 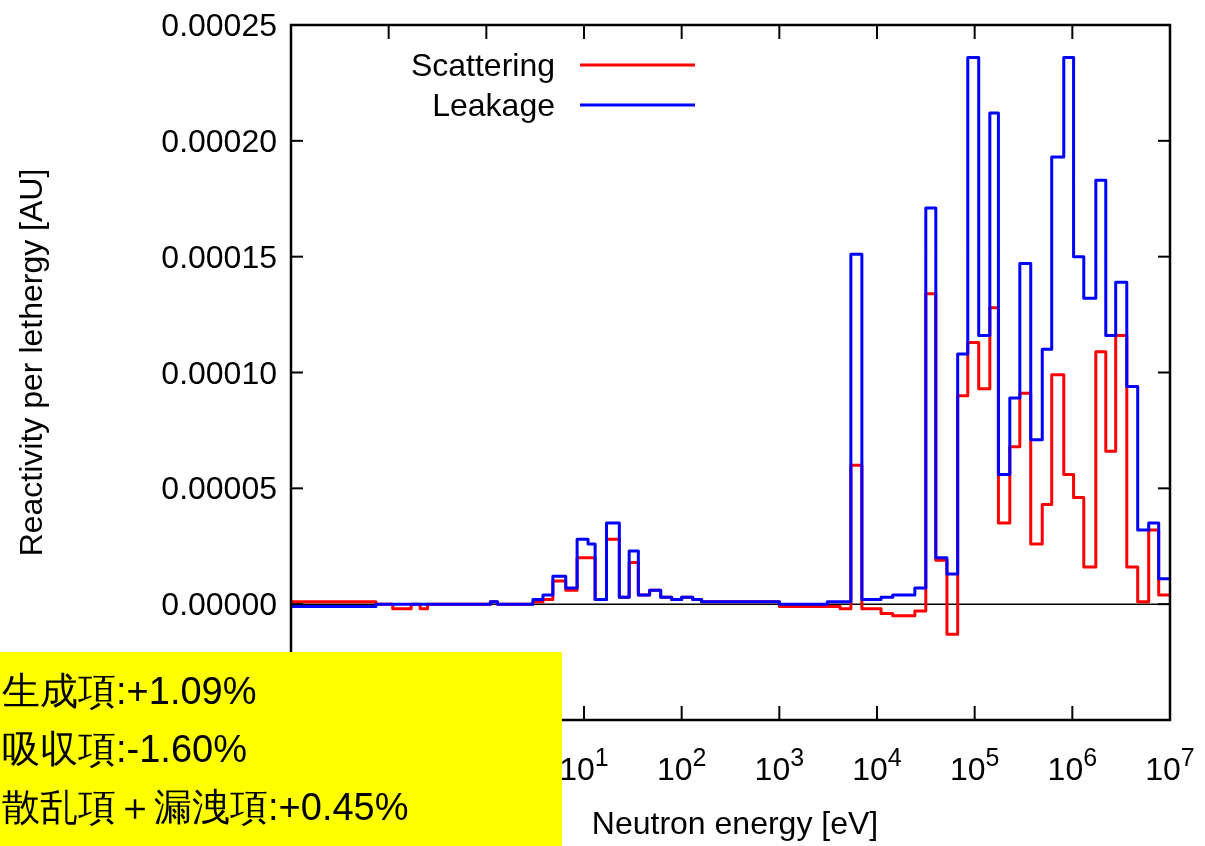 What do you see at coordinates (219, 604) in the screenshot?
I see `y-tick-label: 0.00000` at bounding box center [219, 604].